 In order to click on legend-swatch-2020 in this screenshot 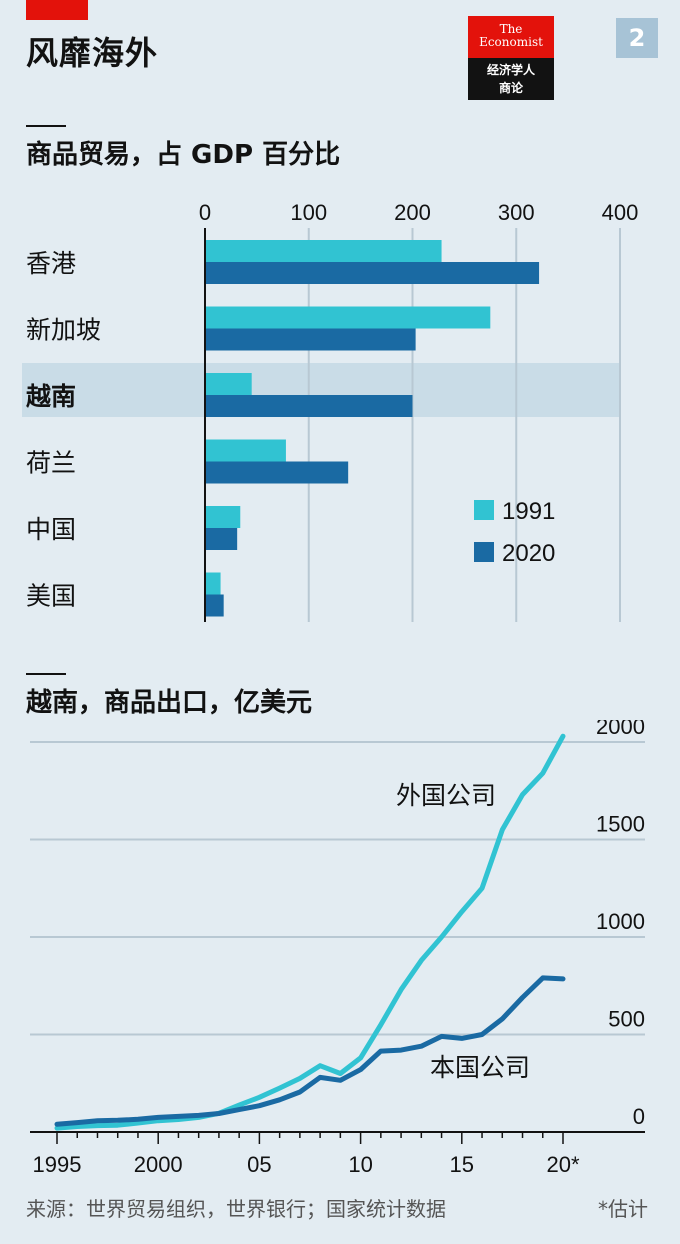, I will do `click(484, 552)`.